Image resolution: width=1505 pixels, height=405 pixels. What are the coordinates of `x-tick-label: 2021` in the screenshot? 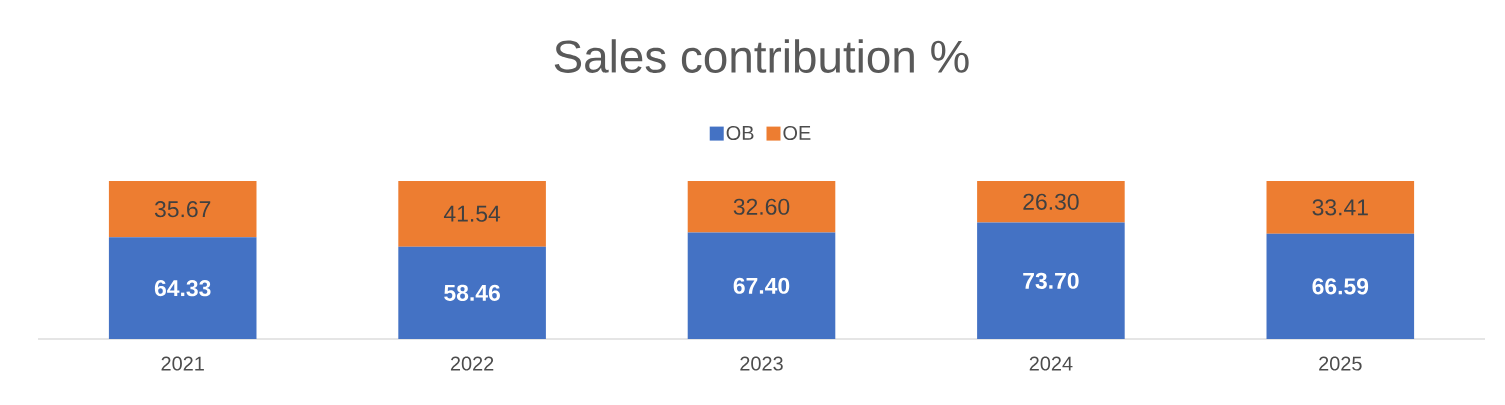 It's located at (182, 363).